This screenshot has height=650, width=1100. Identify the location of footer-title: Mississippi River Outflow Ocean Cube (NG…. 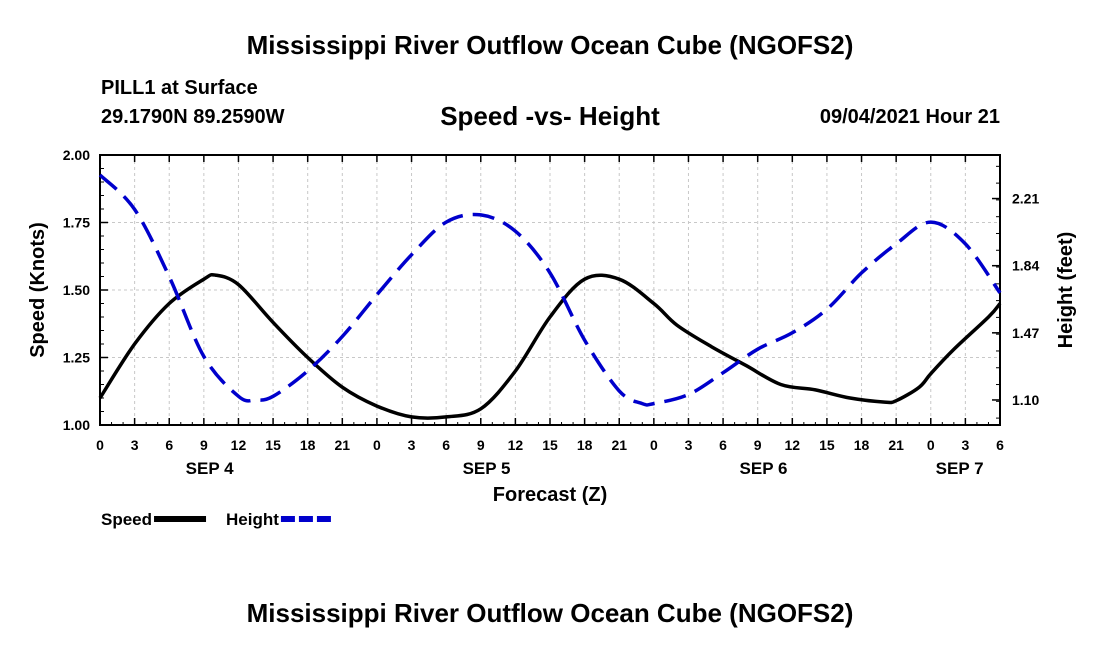
(550, 613).